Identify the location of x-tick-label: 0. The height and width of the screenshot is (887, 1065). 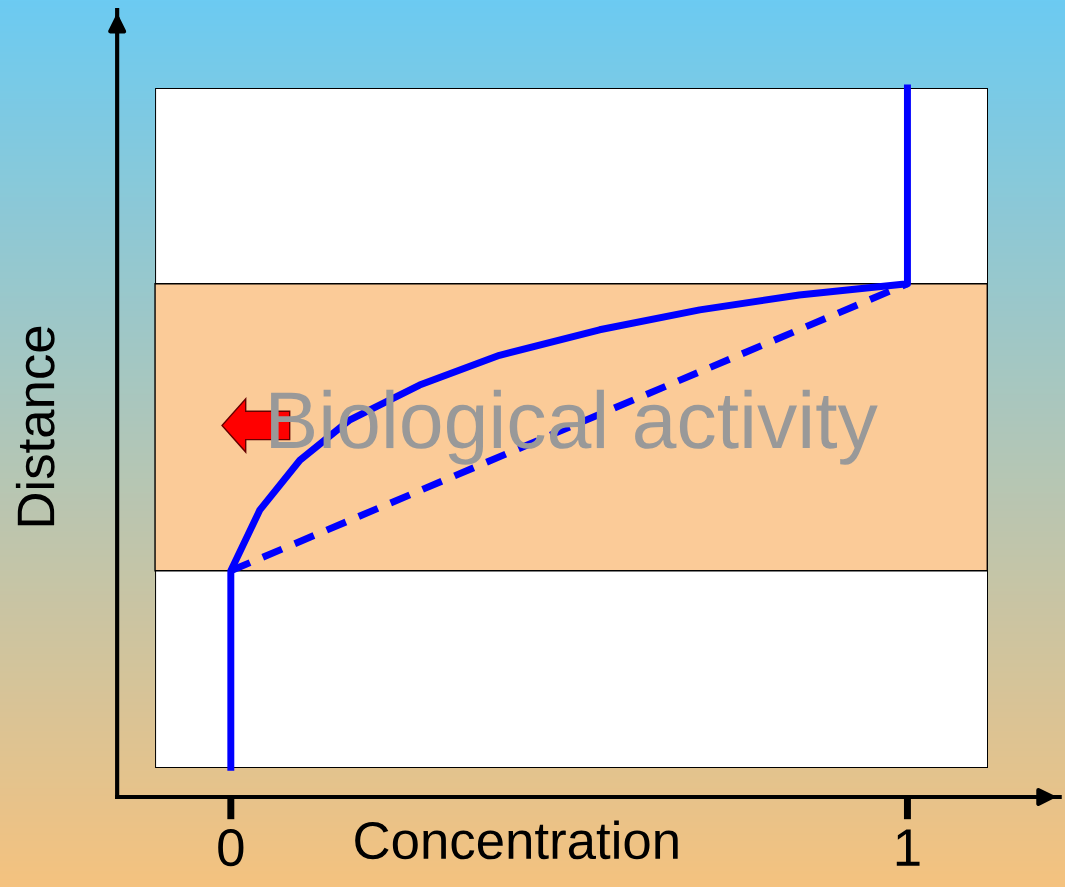
(231, 847).